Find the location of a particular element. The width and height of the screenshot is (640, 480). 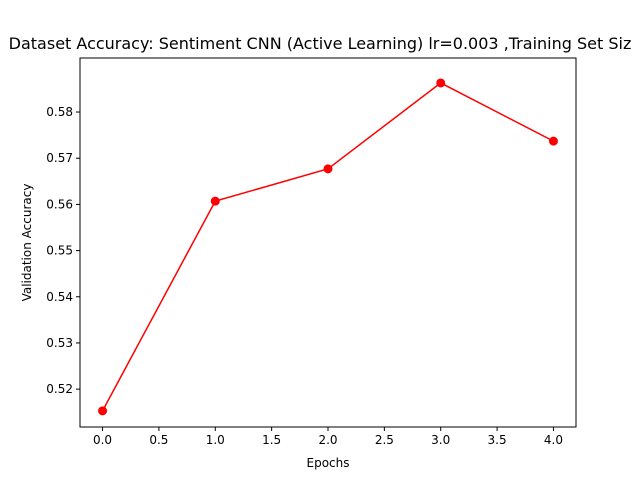

y-tick-label: 0.52 is located at coordinates (59, 389).